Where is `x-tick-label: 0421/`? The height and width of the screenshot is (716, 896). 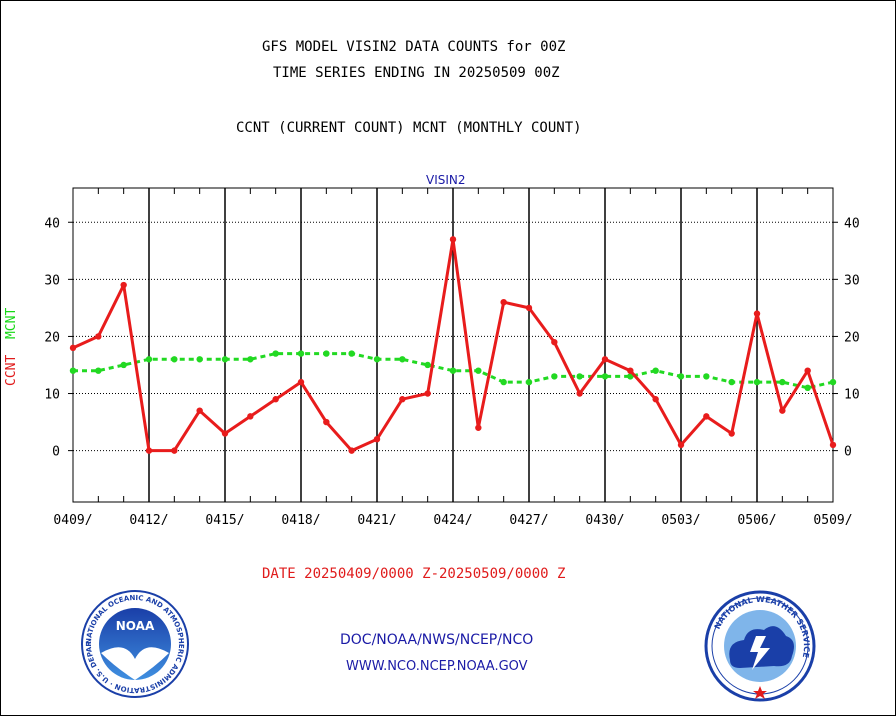 x-tick-label: 0421/ is located at coordinates (376, 520).